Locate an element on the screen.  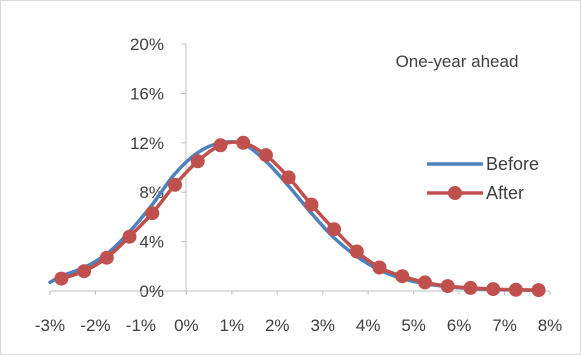
x-tick-label: 2% is located at coordinates (277, 325).